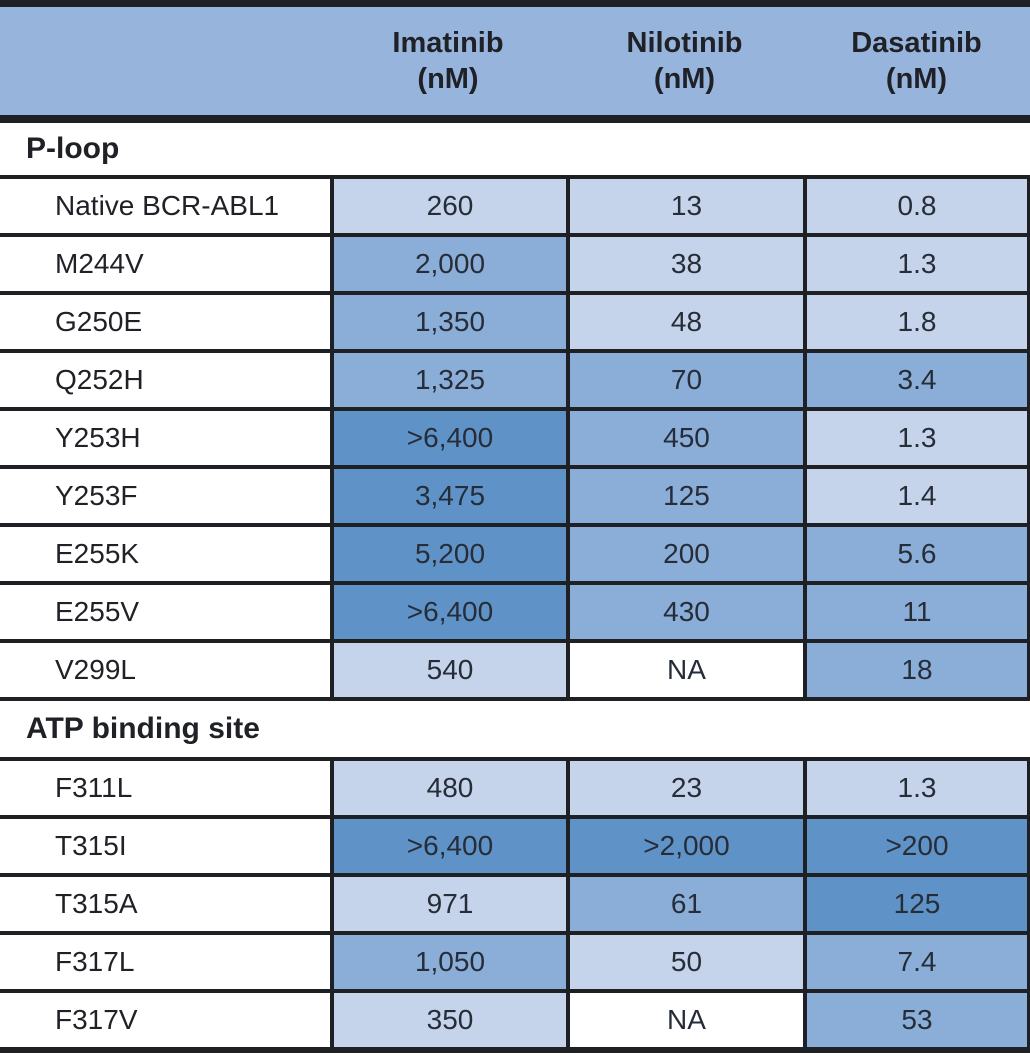  Describe the element at coordinates (448, 322) in the screenshot. I see `ic50-cell: 1,350` at that location.